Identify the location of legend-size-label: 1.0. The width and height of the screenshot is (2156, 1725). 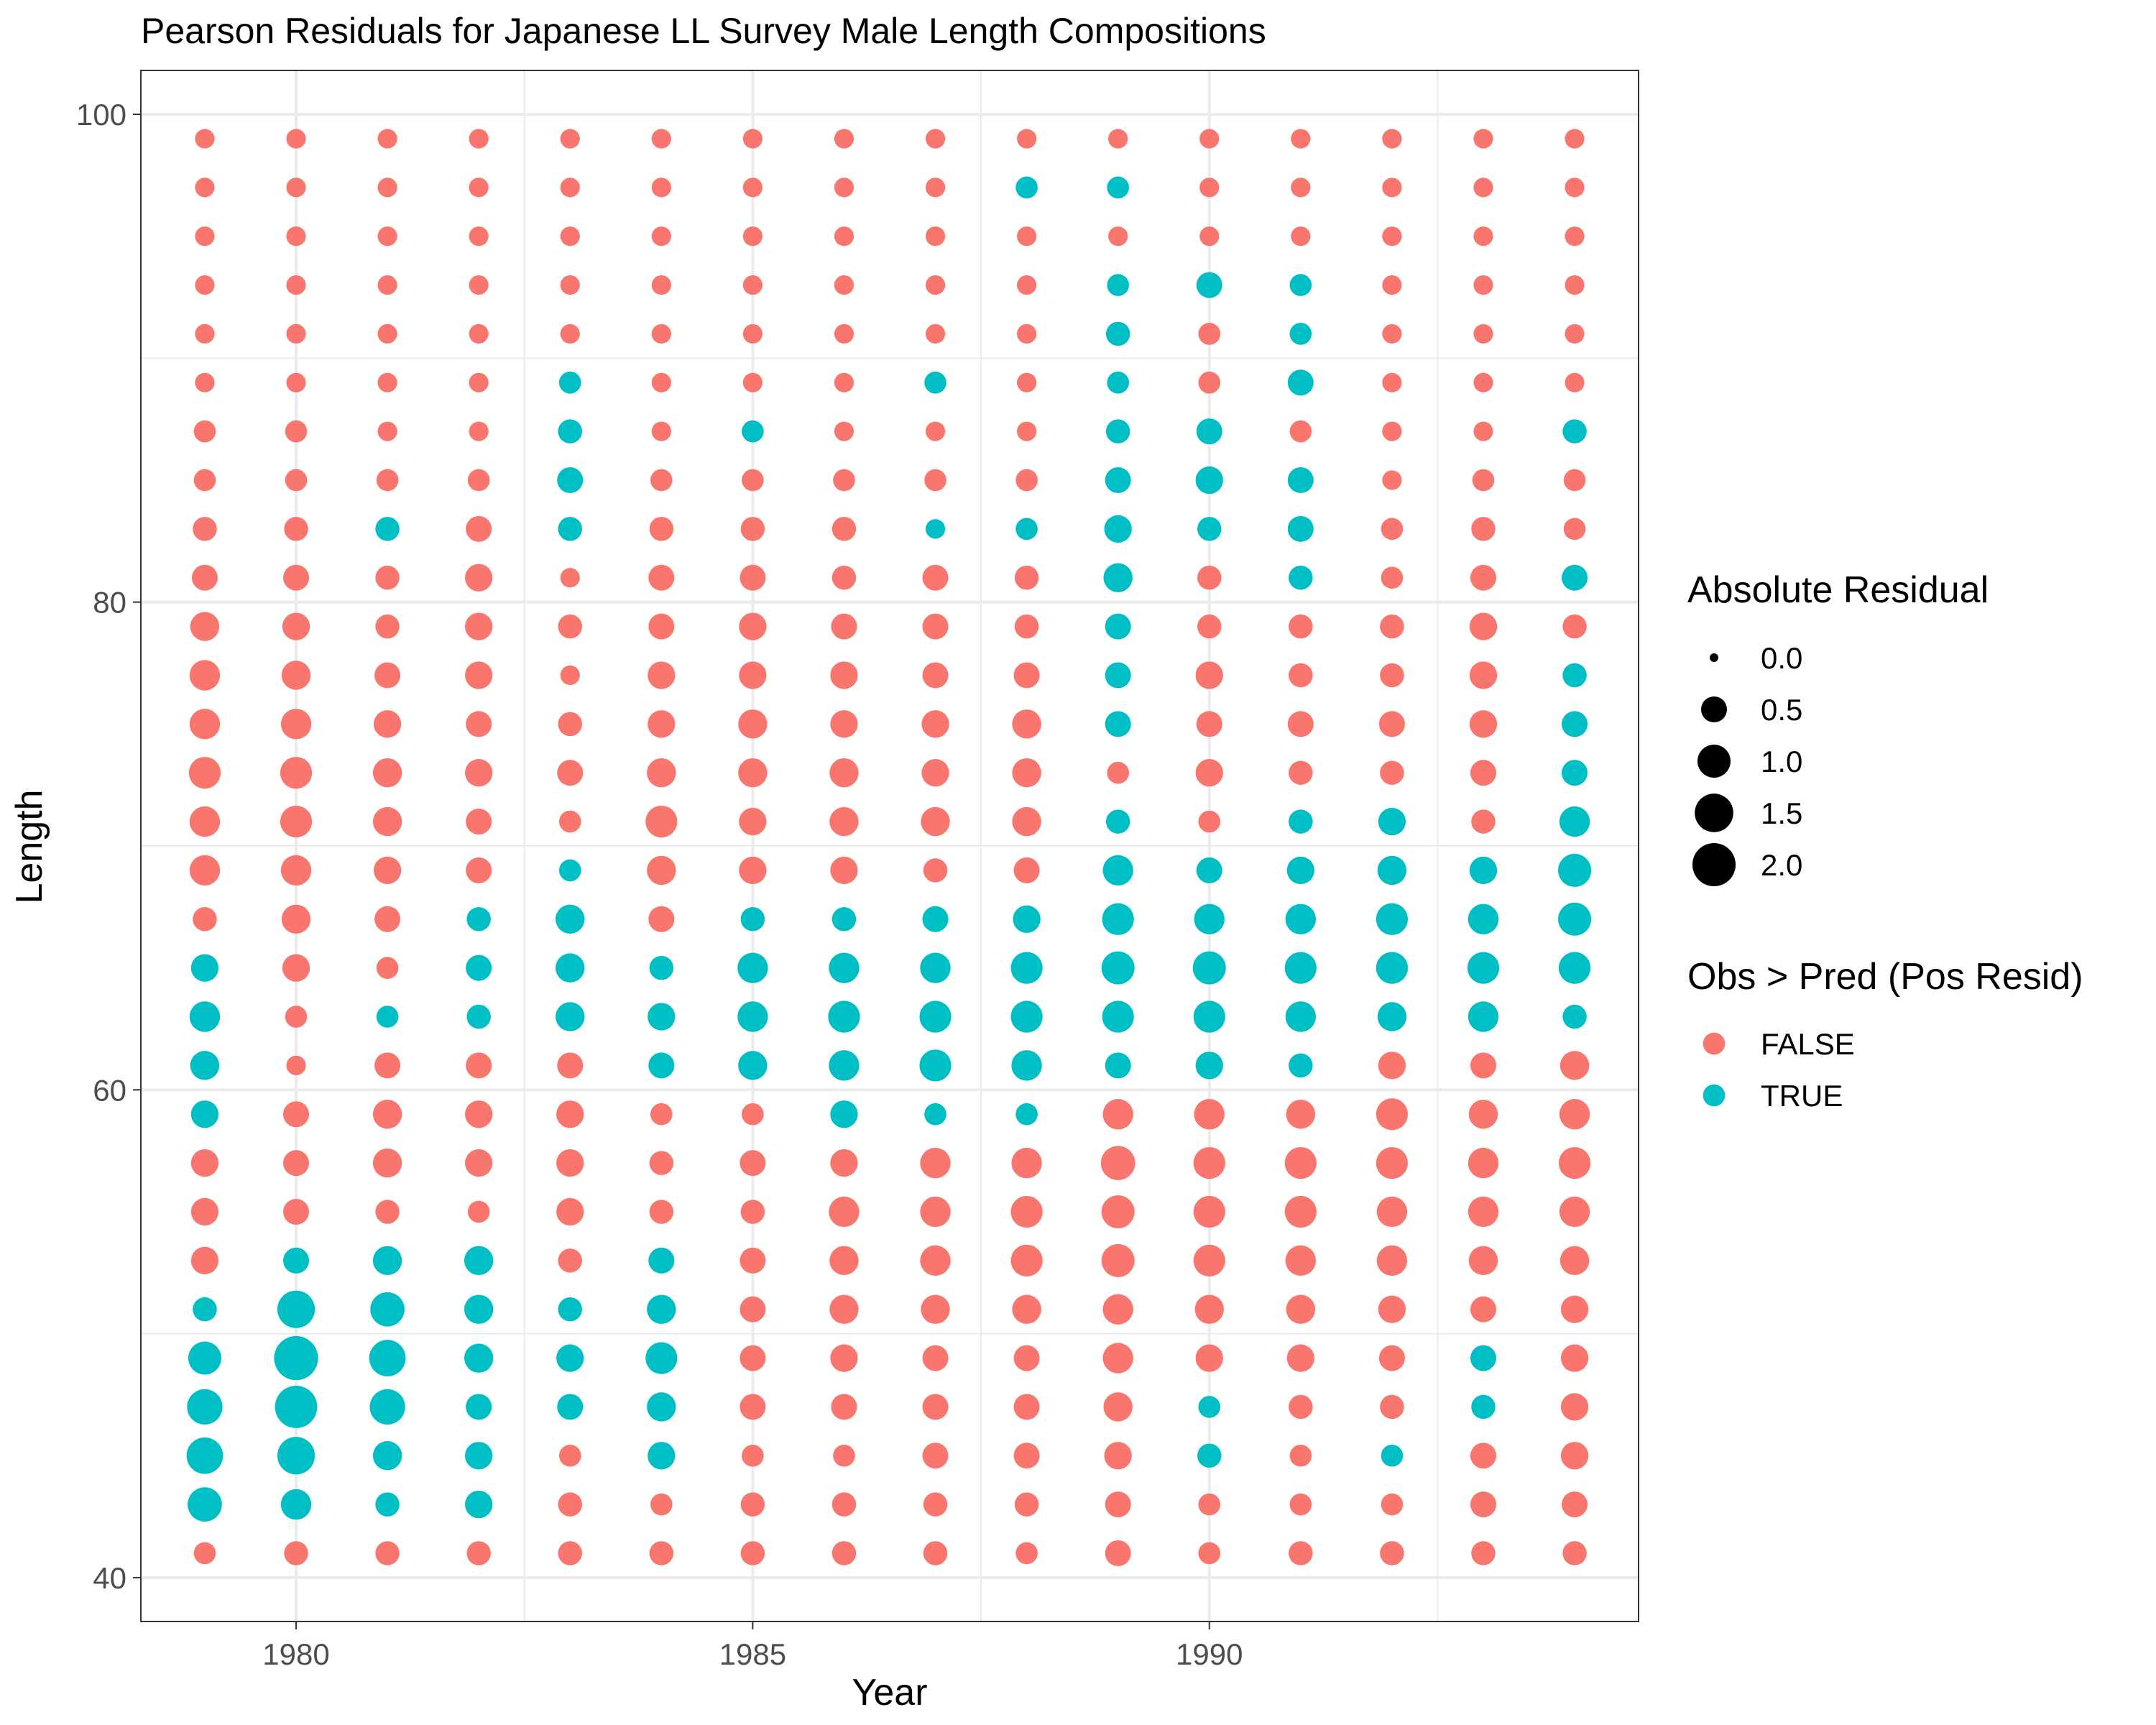
(1781, 761).